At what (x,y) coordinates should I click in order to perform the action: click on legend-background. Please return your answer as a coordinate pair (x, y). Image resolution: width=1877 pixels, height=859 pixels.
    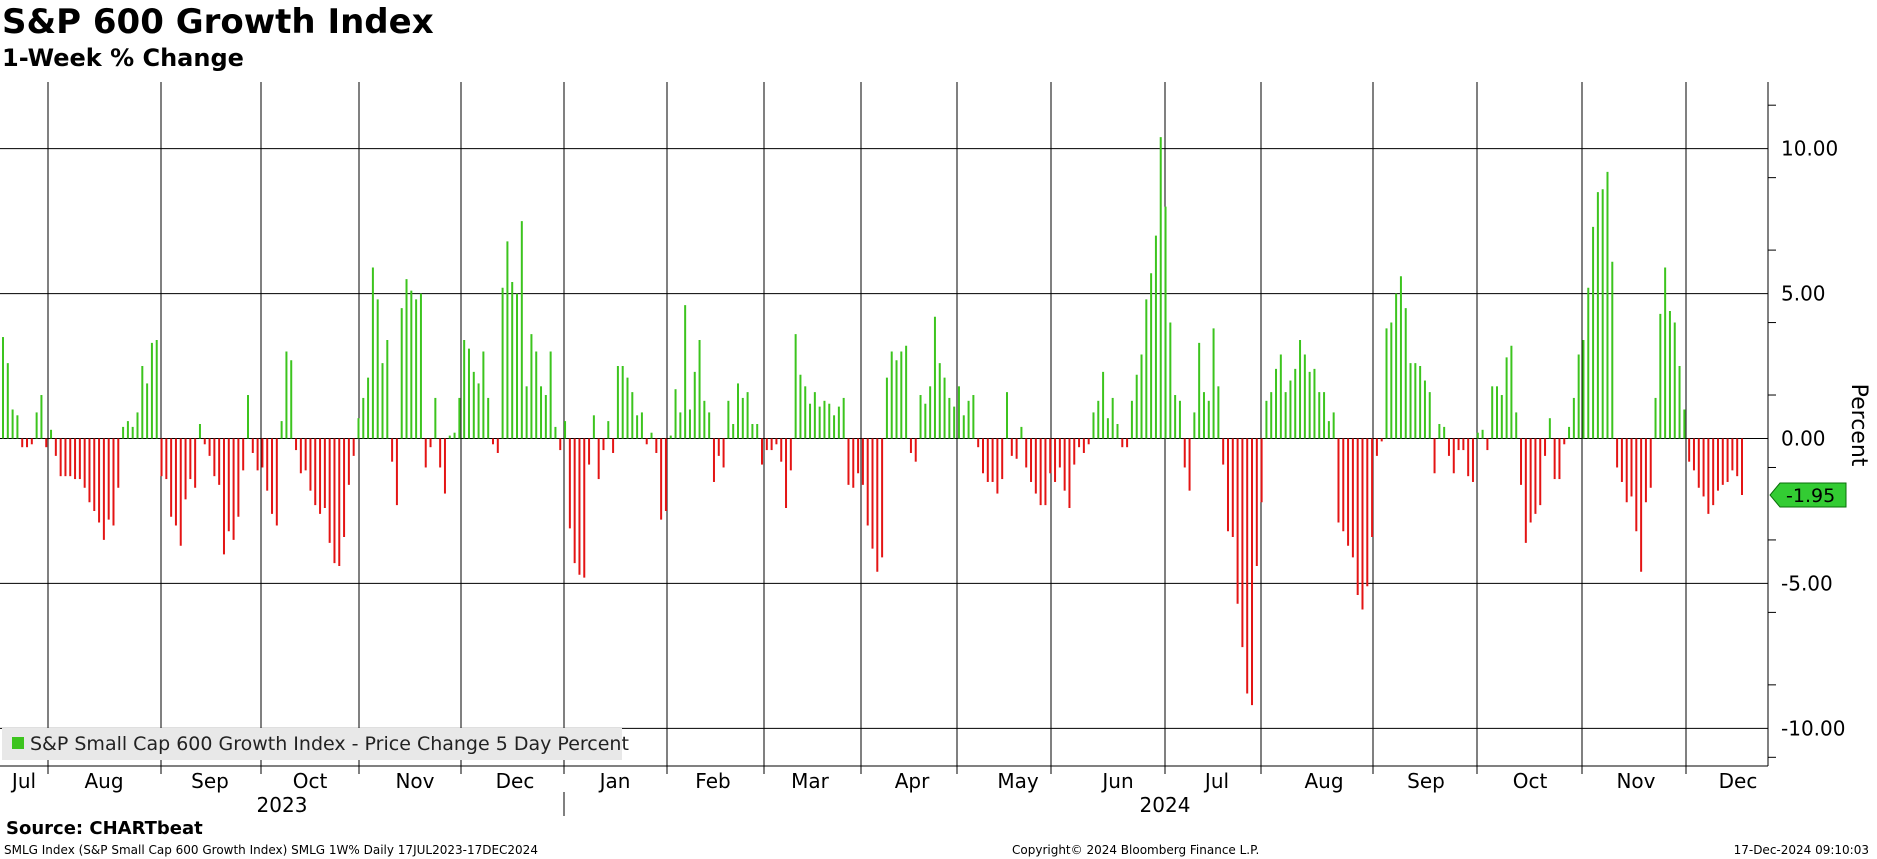
    Looking at the image, I should click on (312, 744).